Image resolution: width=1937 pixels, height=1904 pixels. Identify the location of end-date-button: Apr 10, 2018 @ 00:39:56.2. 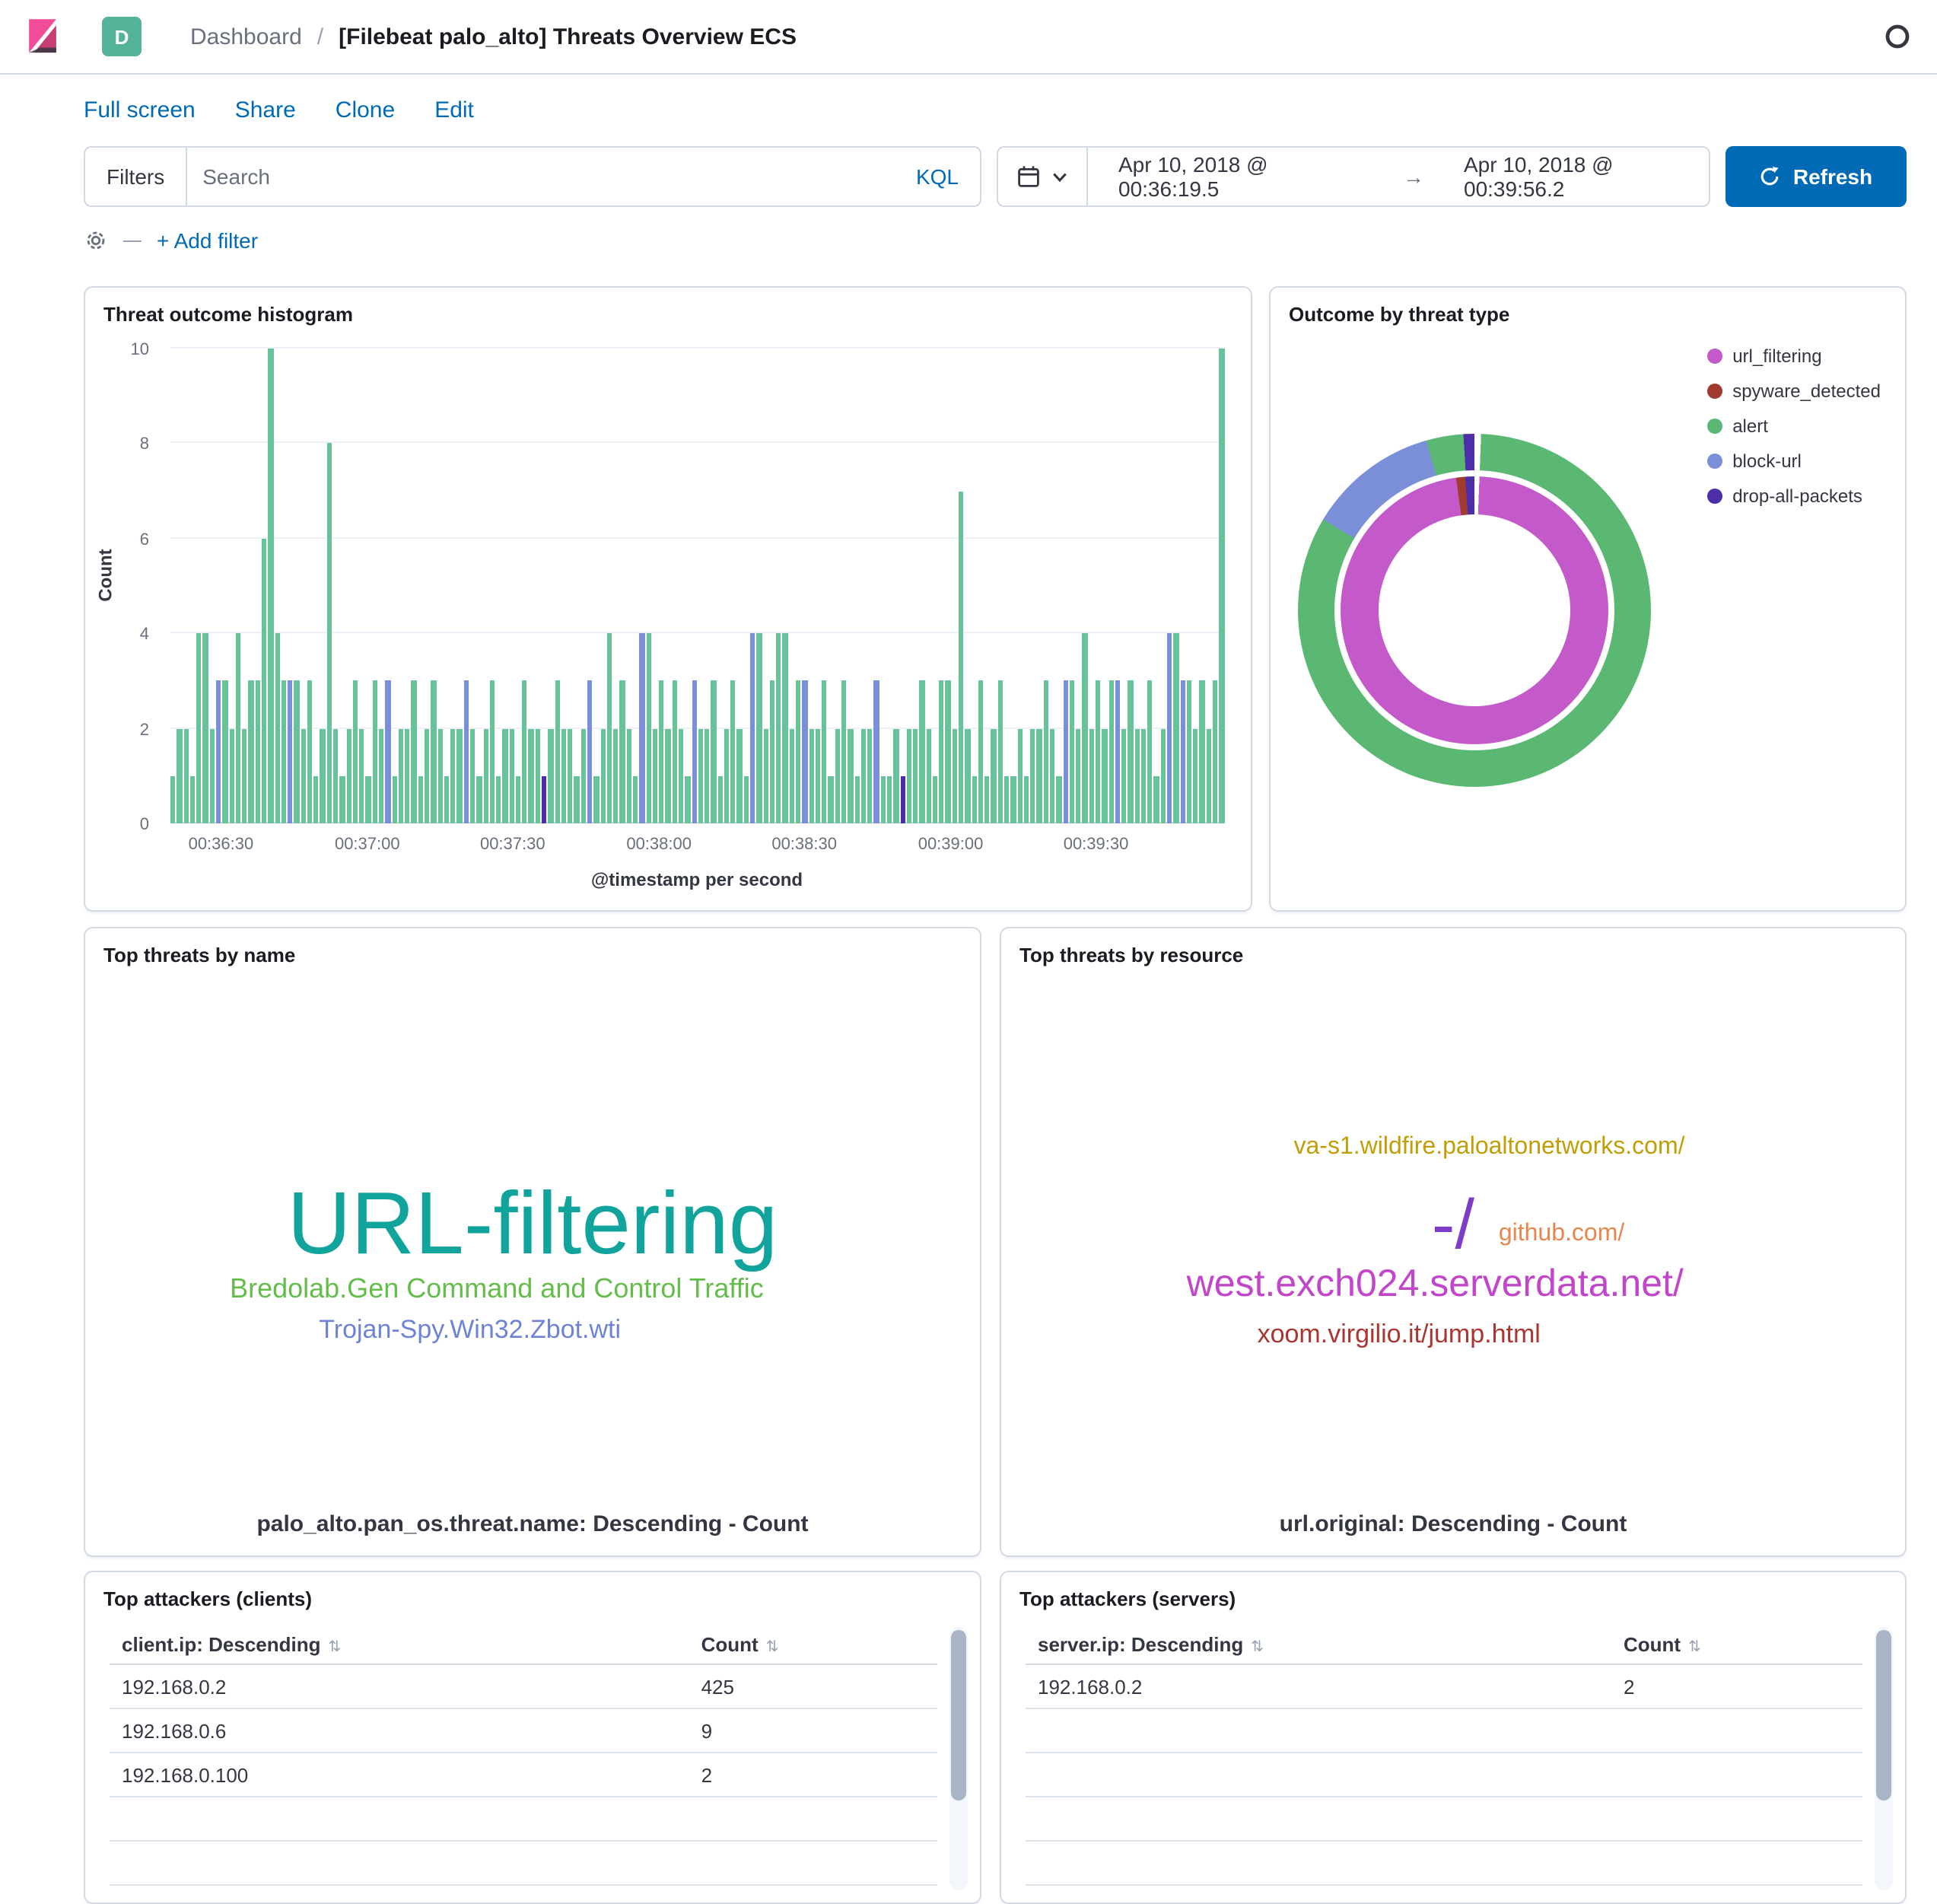
(1539, 176).